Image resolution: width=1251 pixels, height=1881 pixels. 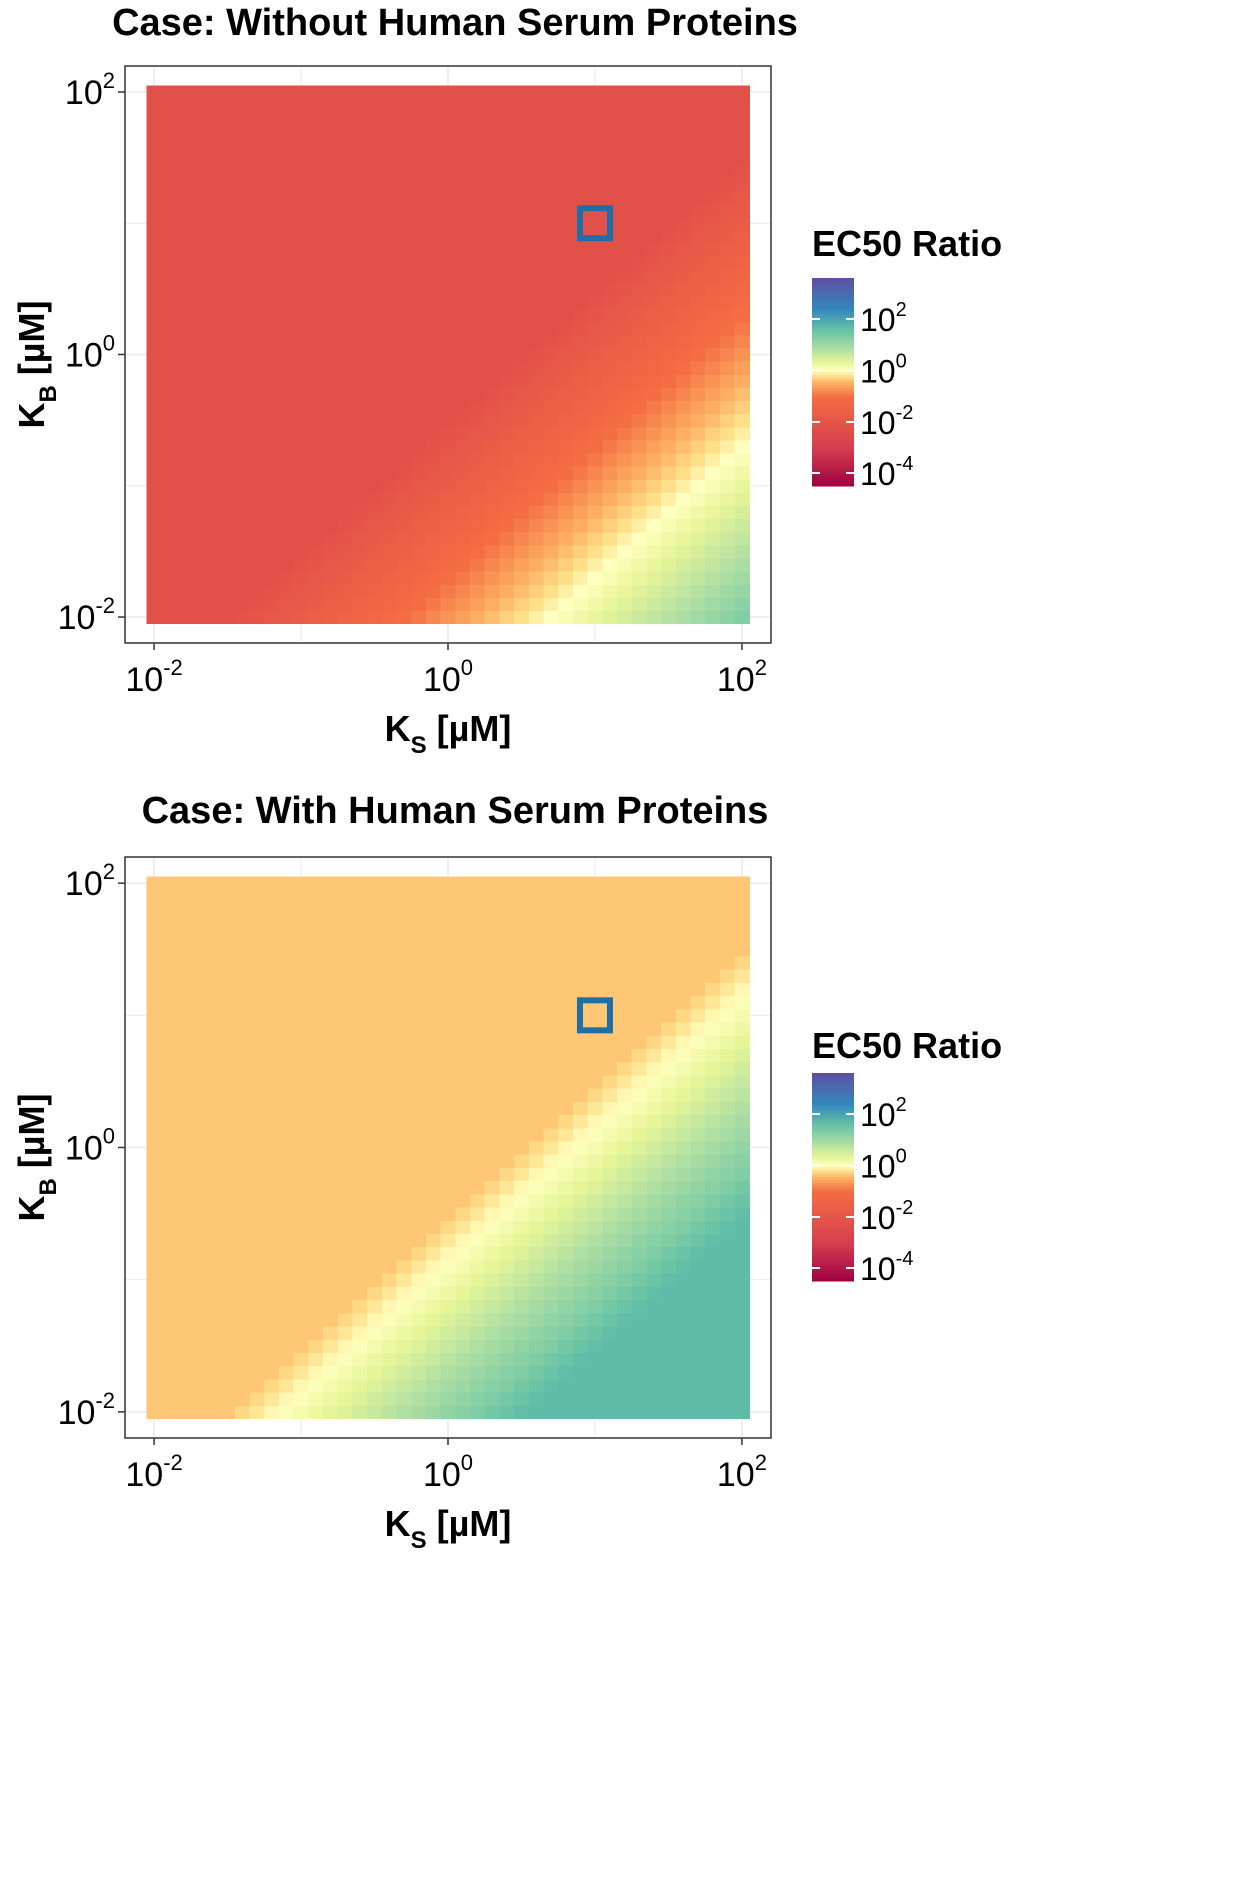 I want to click on tick-base: 10, so click(x=878, y=371).